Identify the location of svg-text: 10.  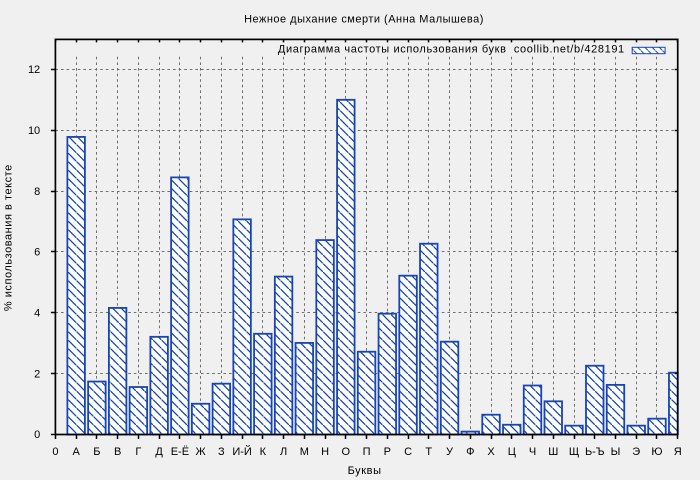
(34, 131).